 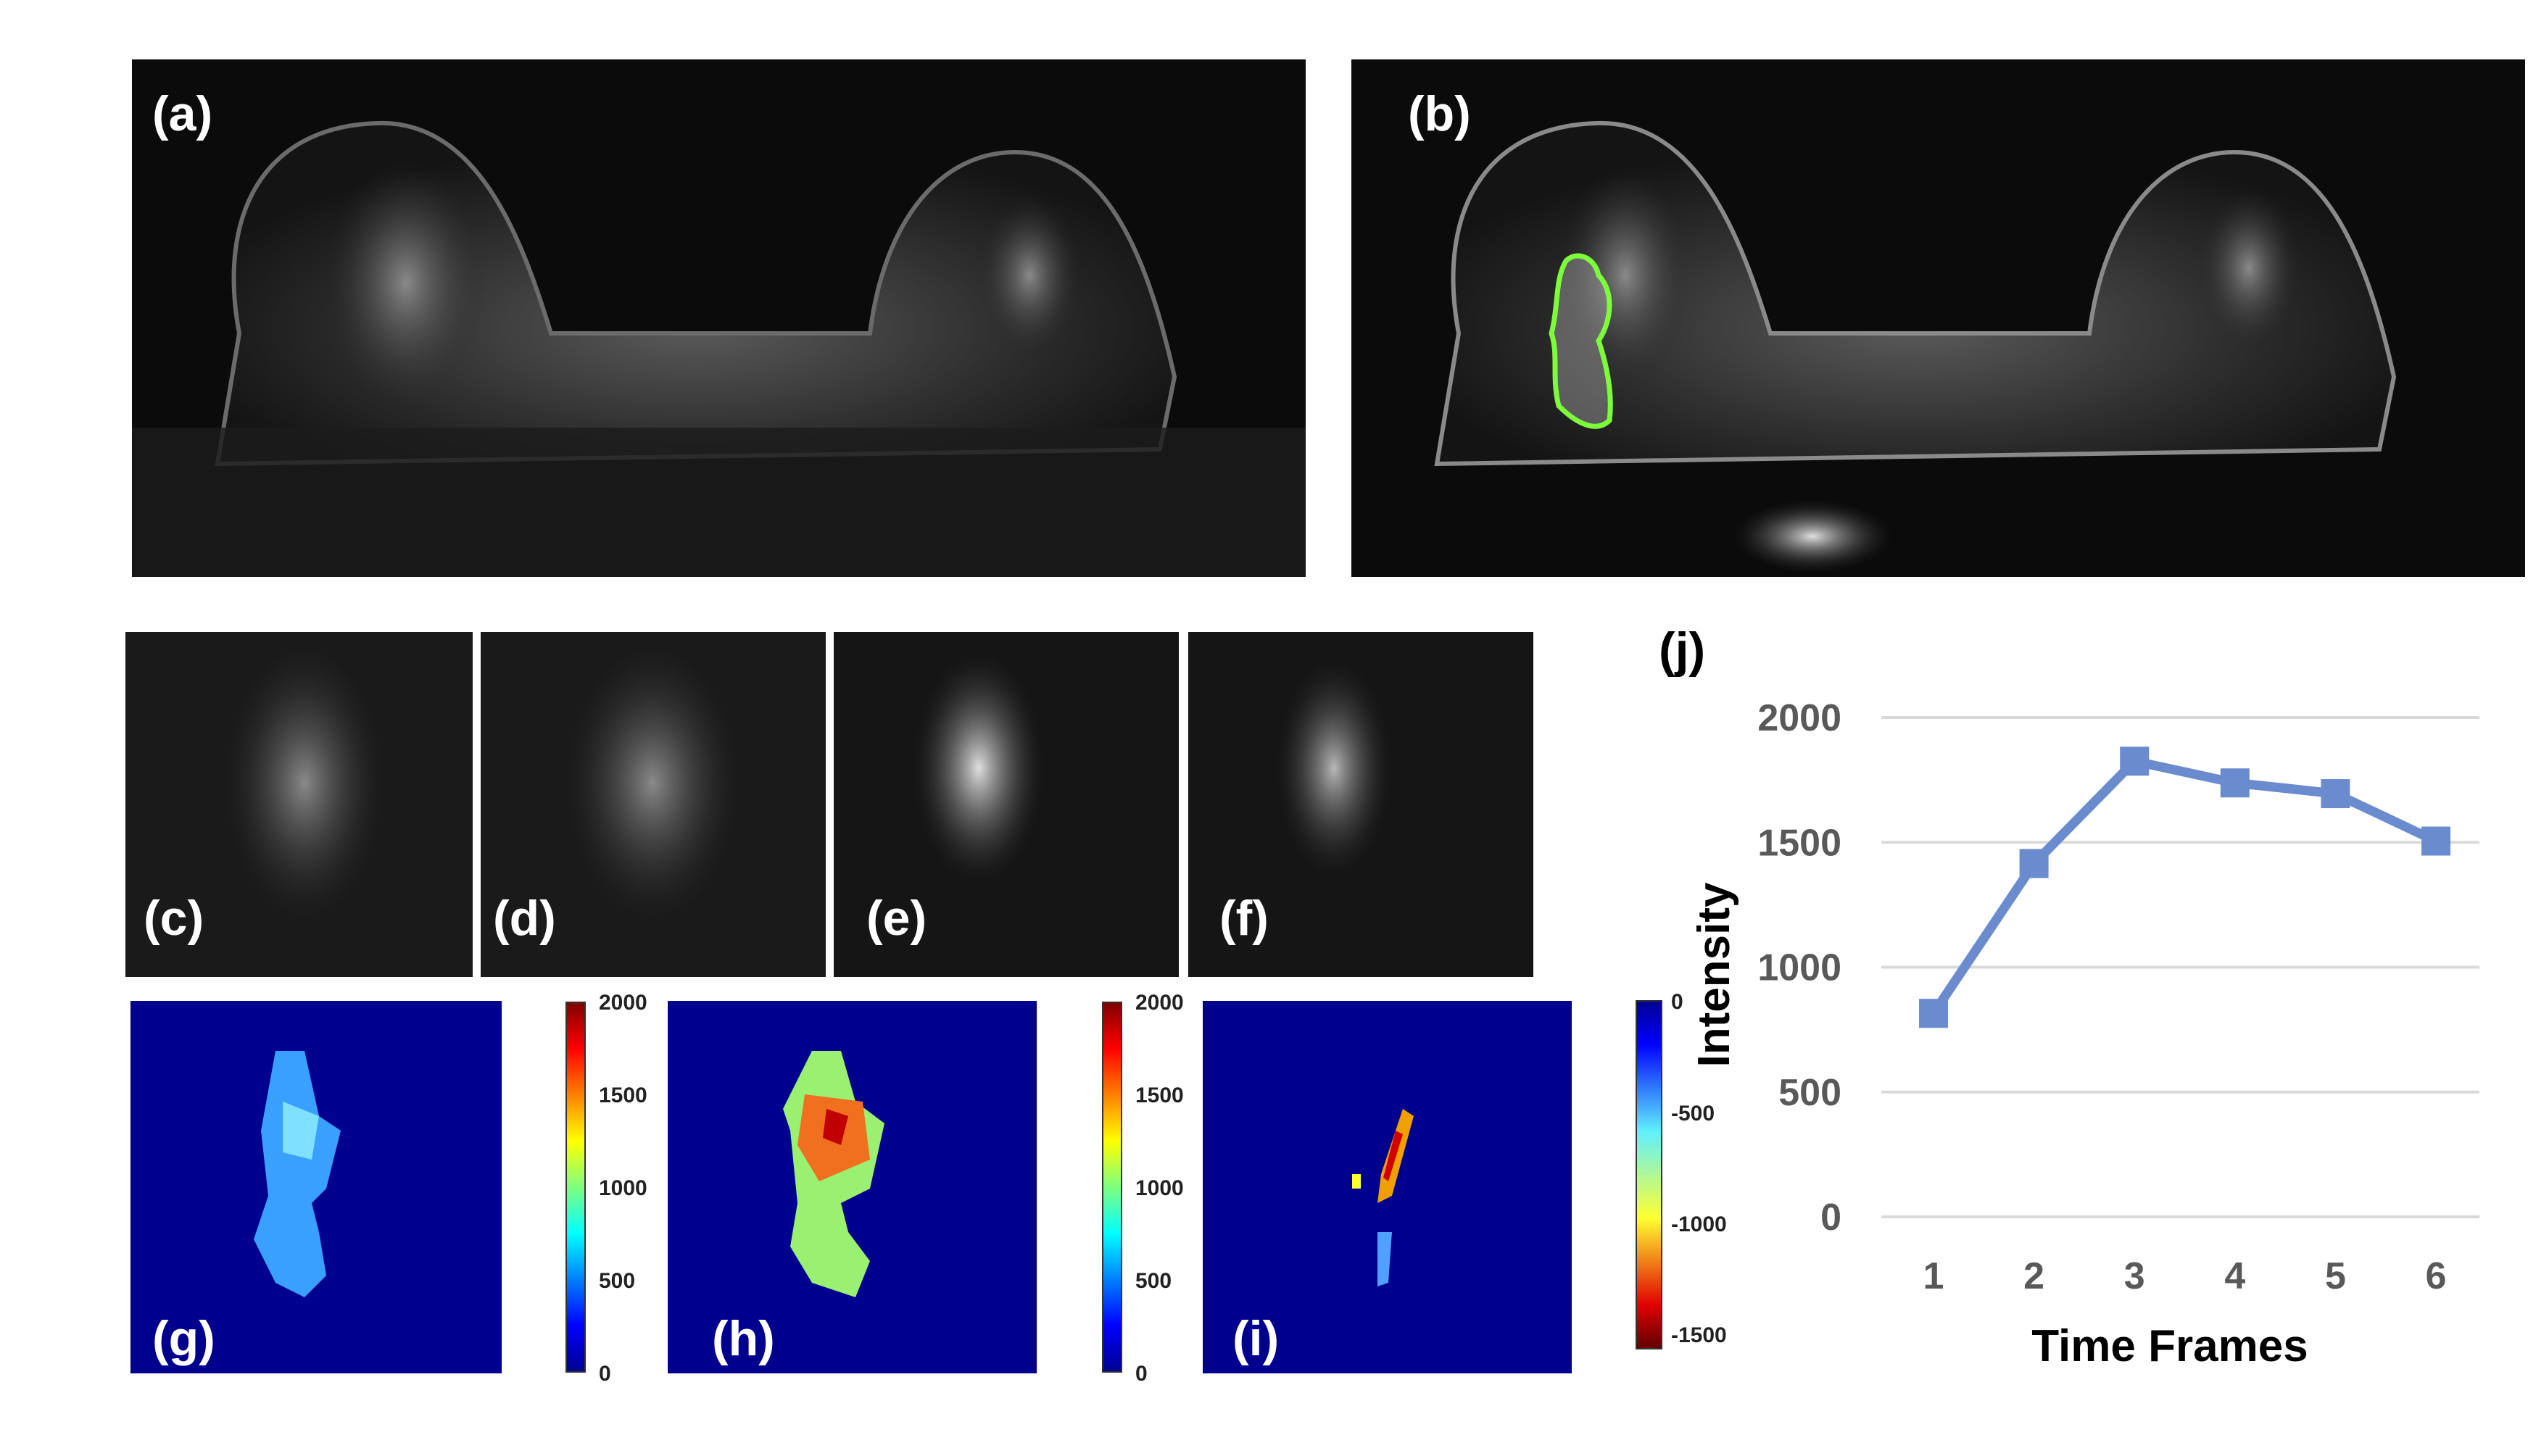 I want to click on panel-label-f: (f), so click(x=1244, y=919).